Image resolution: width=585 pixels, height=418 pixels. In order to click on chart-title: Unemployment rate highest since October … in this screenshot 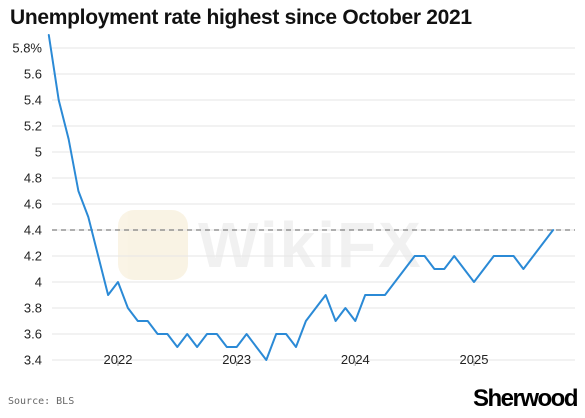, I will do `click(241, 17)`.